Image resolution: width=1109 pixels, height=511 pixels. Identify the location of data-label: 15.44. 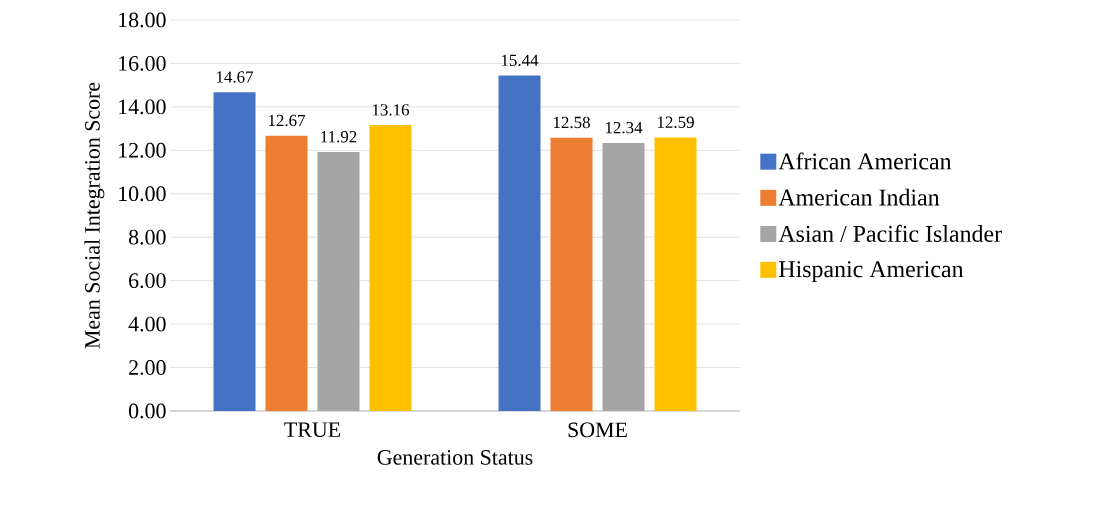
(520, 60).